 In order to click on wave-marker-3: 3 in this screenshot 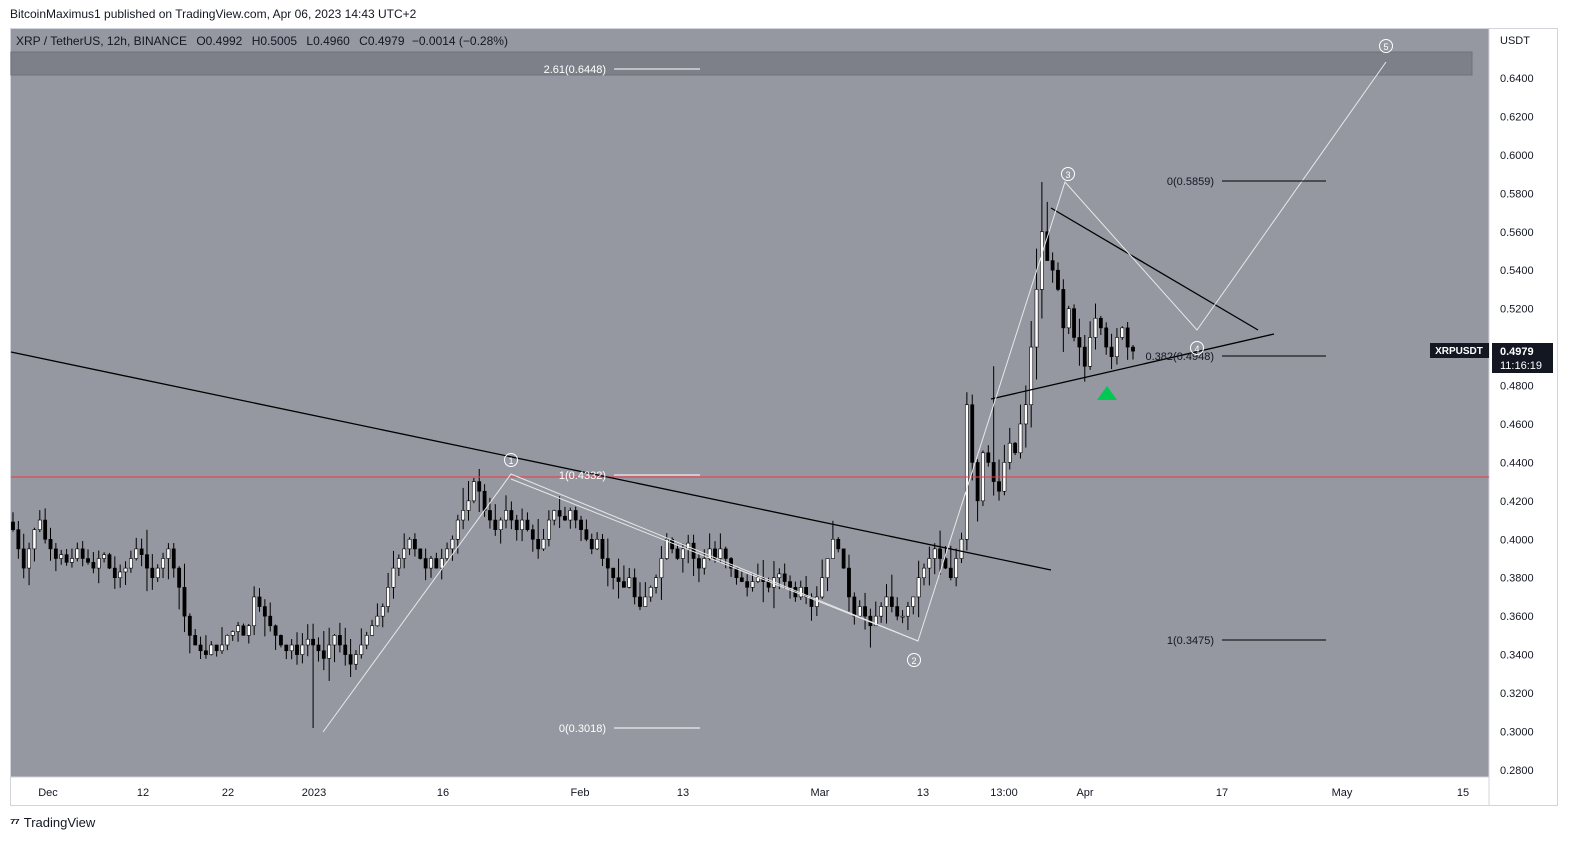, I will do `click(1068, 174)`.